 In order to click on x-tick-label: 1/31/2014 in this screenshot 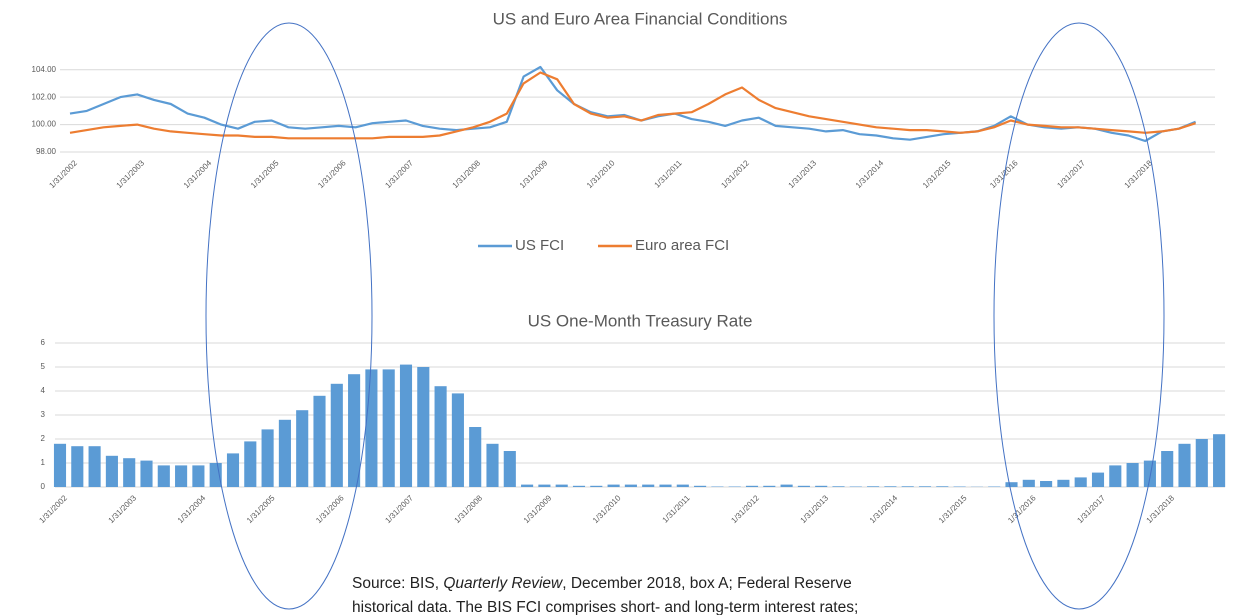, I will do `click(884, 509)`.